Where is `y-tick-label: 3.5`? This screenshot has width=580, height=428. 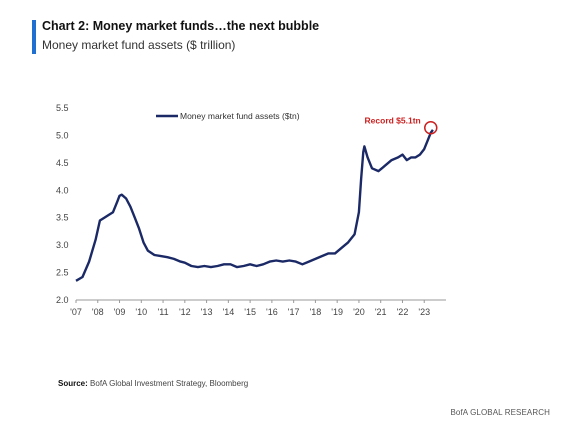
y-tick-label: 3.5 is located at coordinates (62, 218).